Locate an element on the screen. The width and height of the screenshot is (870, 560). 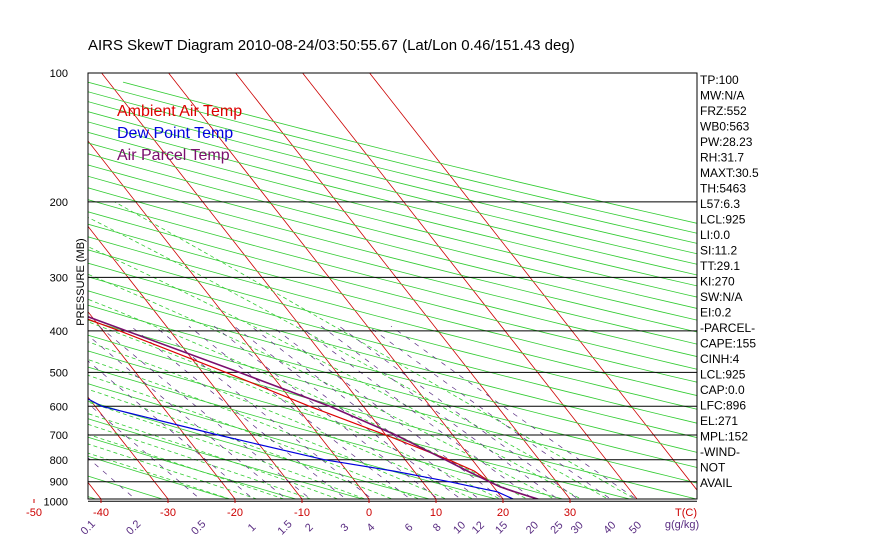
pressure-tick-label: 100 is located at coordinates (59, 74).